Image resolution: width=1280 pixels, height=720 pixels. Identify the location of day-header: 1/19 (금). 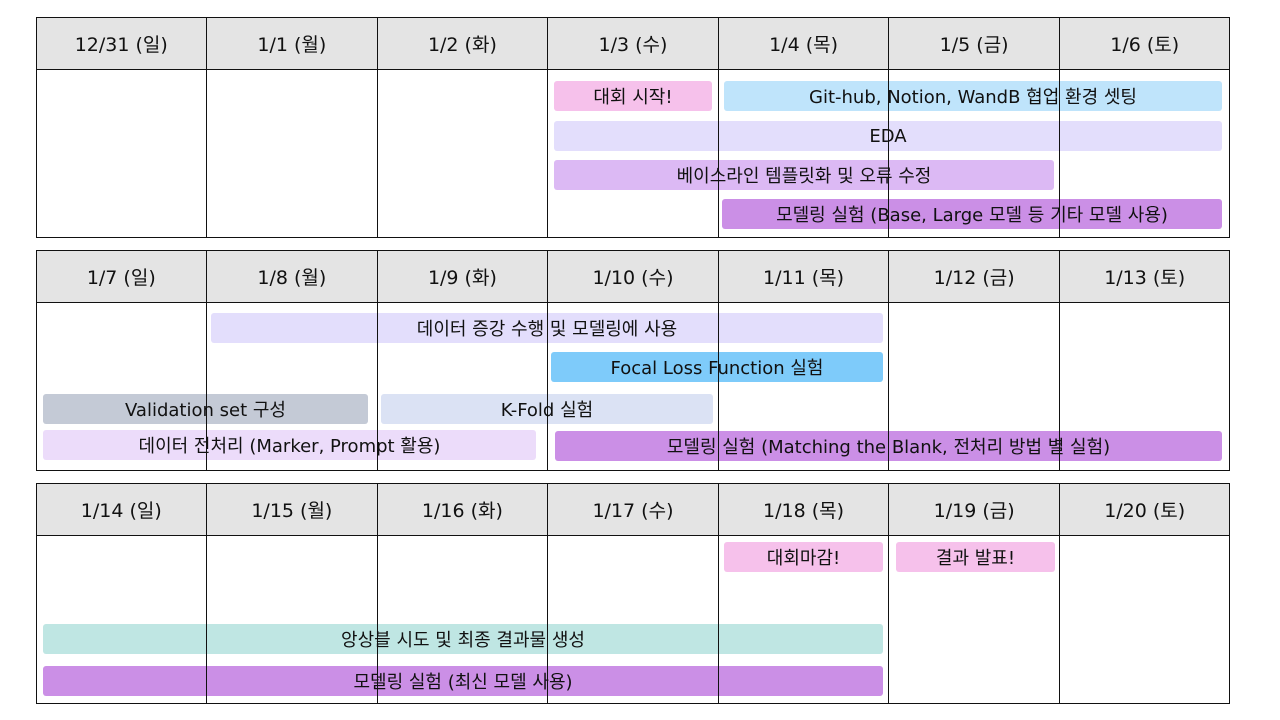
(974, 510).